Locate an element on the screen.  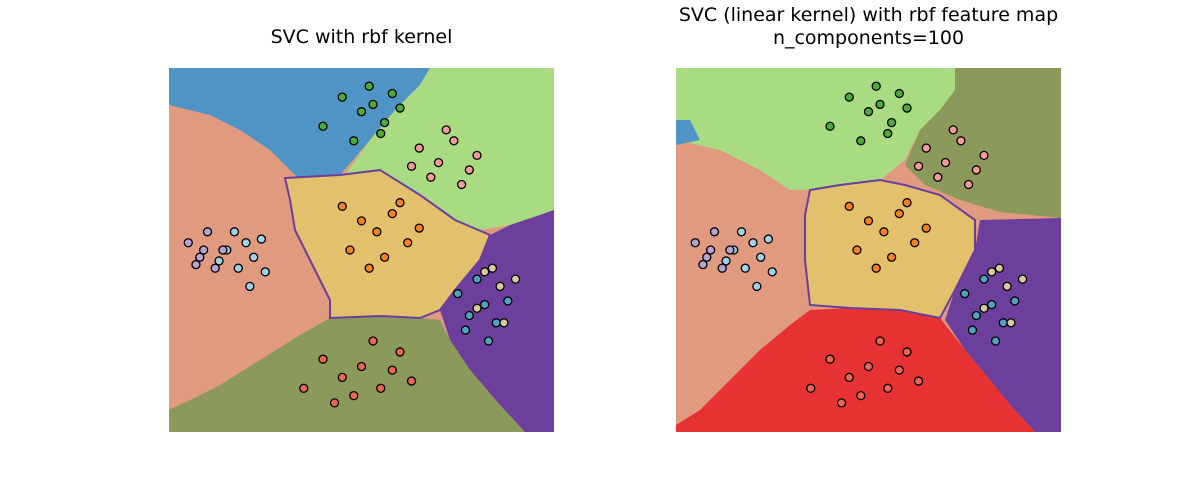
chart-title: SVC (linear kernel) with rbf feature map is located at coordinates (868, 15).